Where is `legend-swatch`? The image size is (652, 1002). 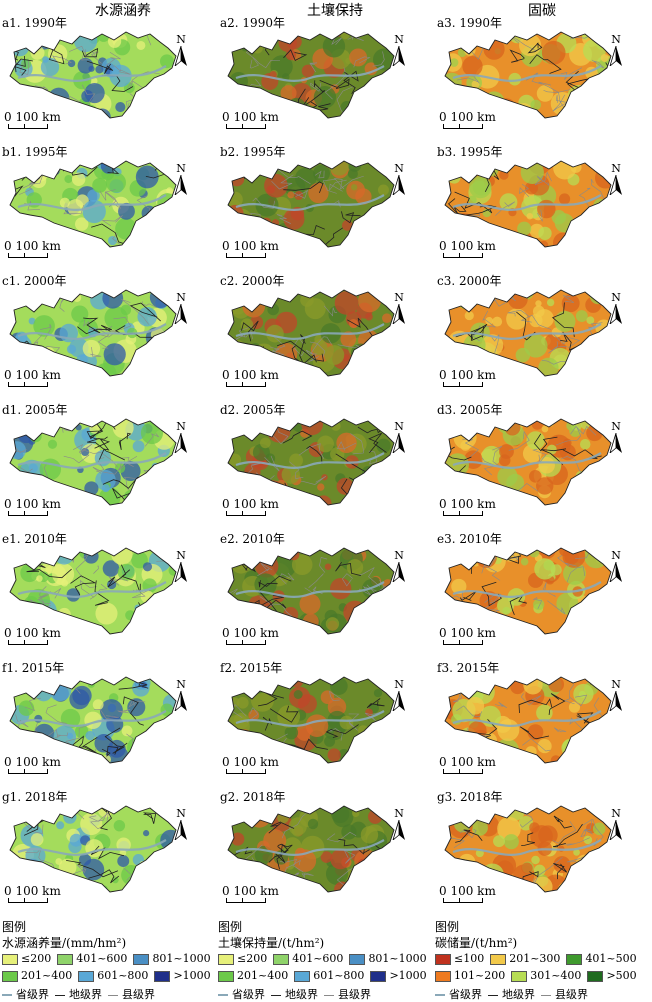 legend-swatch is located at coordinates (10, 959).